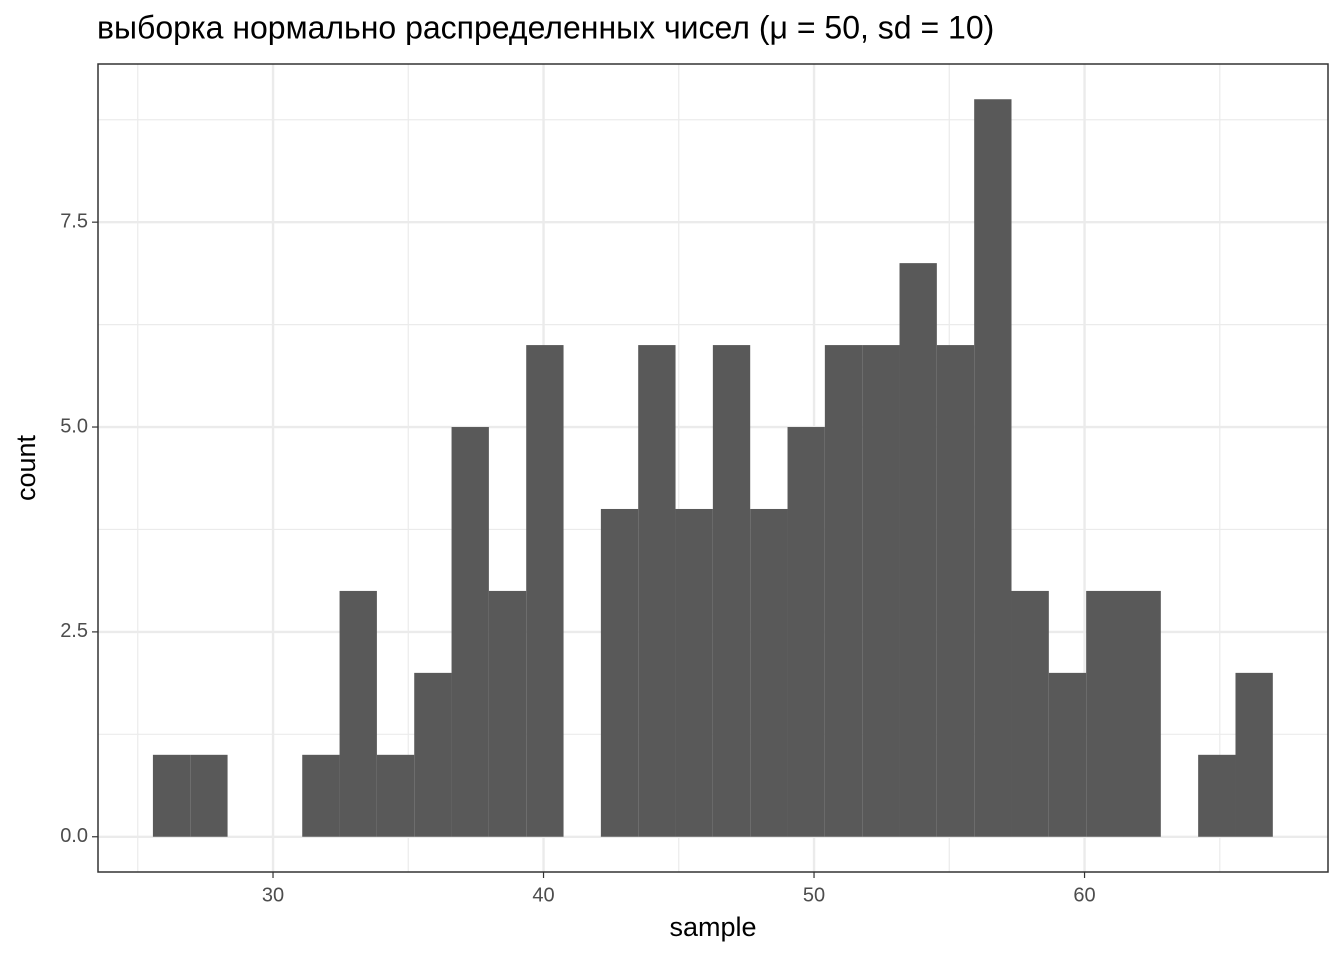  I want to click on x-tick-label: 60, so click(1084, 895).